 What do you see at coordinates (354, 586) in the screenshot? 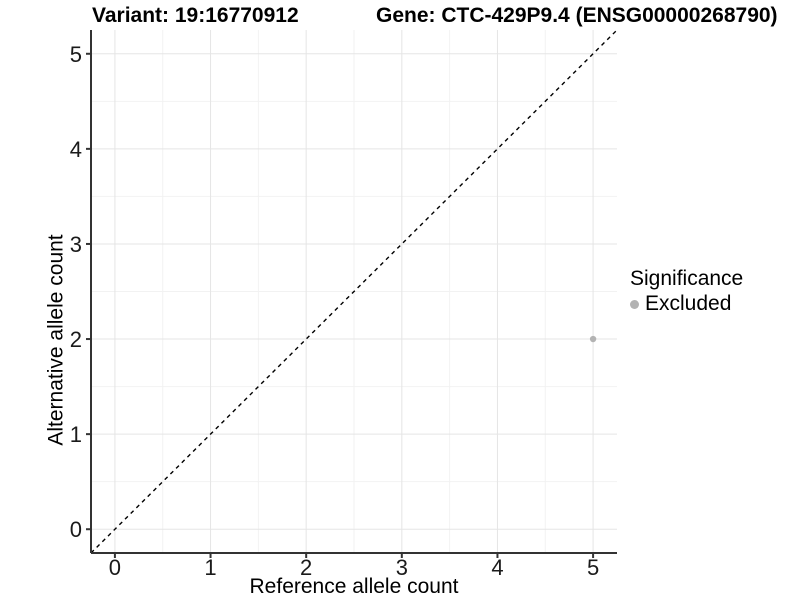
I see `x-axis-title: Reference allele count` at bounding box center [354, 586].